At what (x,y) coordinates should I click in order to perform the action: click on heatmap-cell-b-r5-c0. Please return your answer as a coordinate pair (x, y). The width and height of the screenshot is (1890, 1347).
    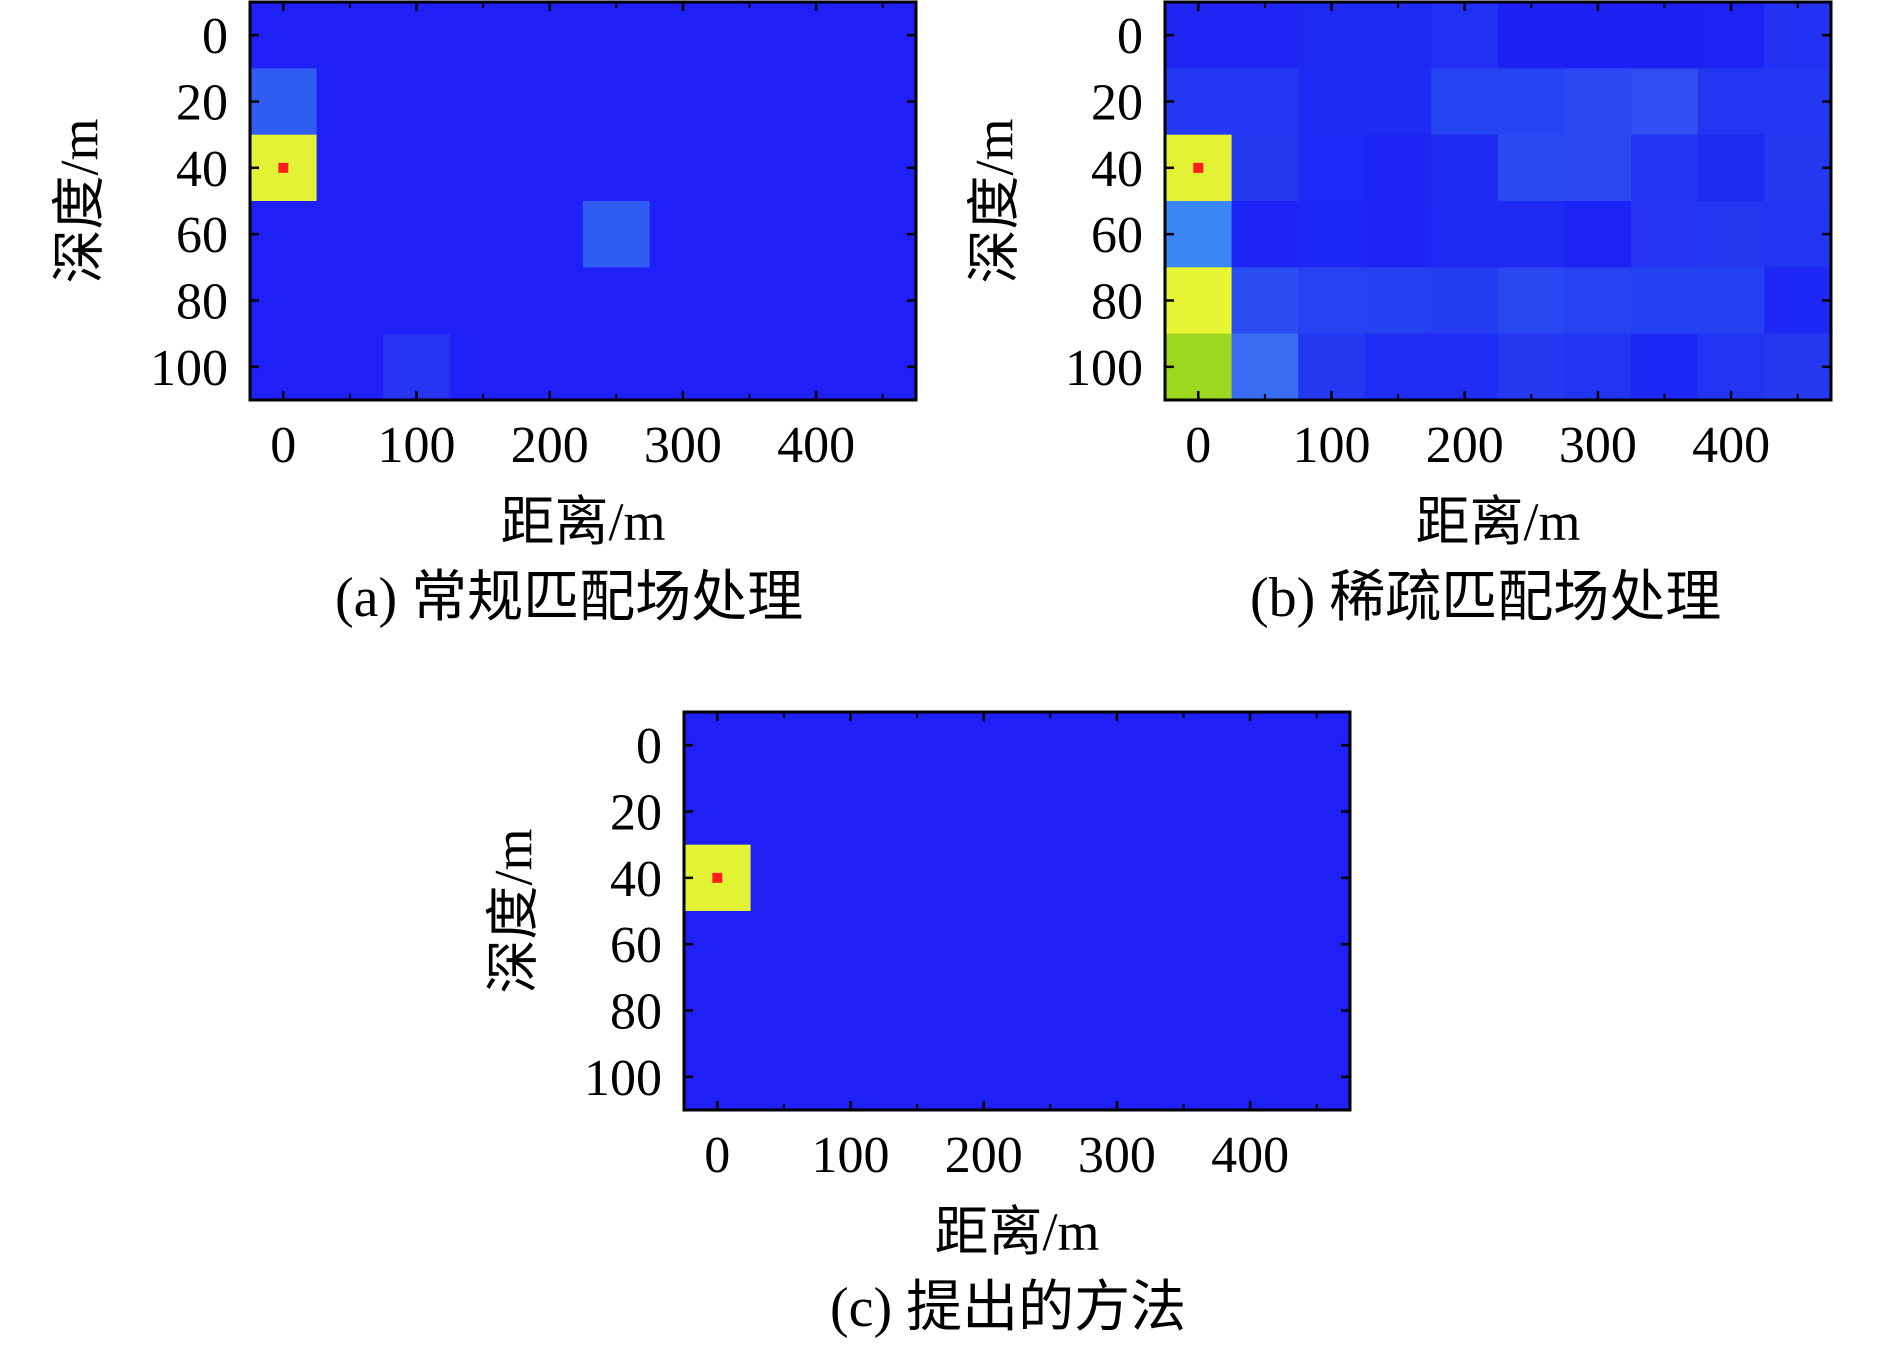
    Looking at the image, I should click on (1199, 367).